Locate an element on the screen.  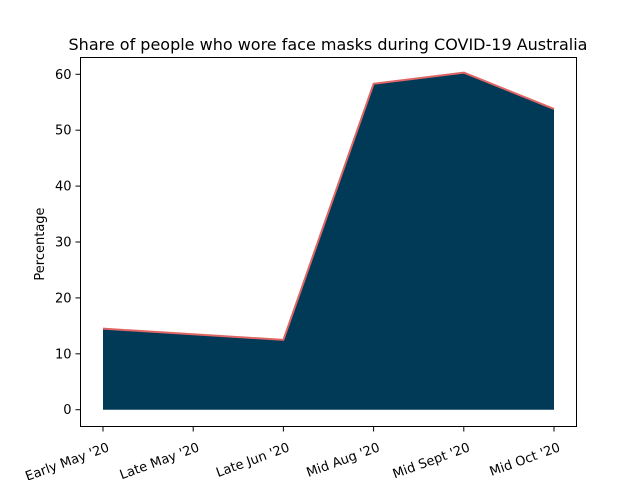
x-tick-label: Late Jun '20 is located at coordinates (252, 460).